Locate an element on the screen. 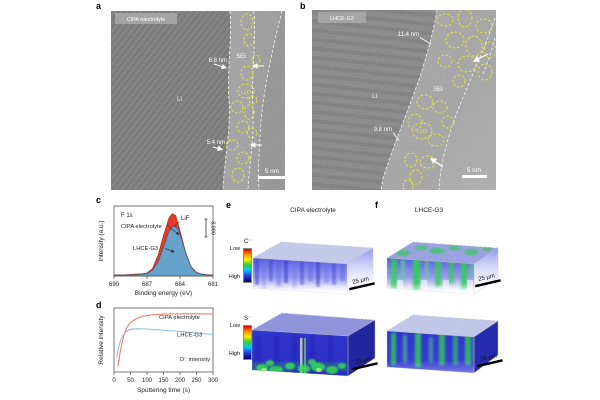 The height and width of the screenshot is (400, 600). x-axis-label: Binding energy (eV) is located at coordinates (163, 293).